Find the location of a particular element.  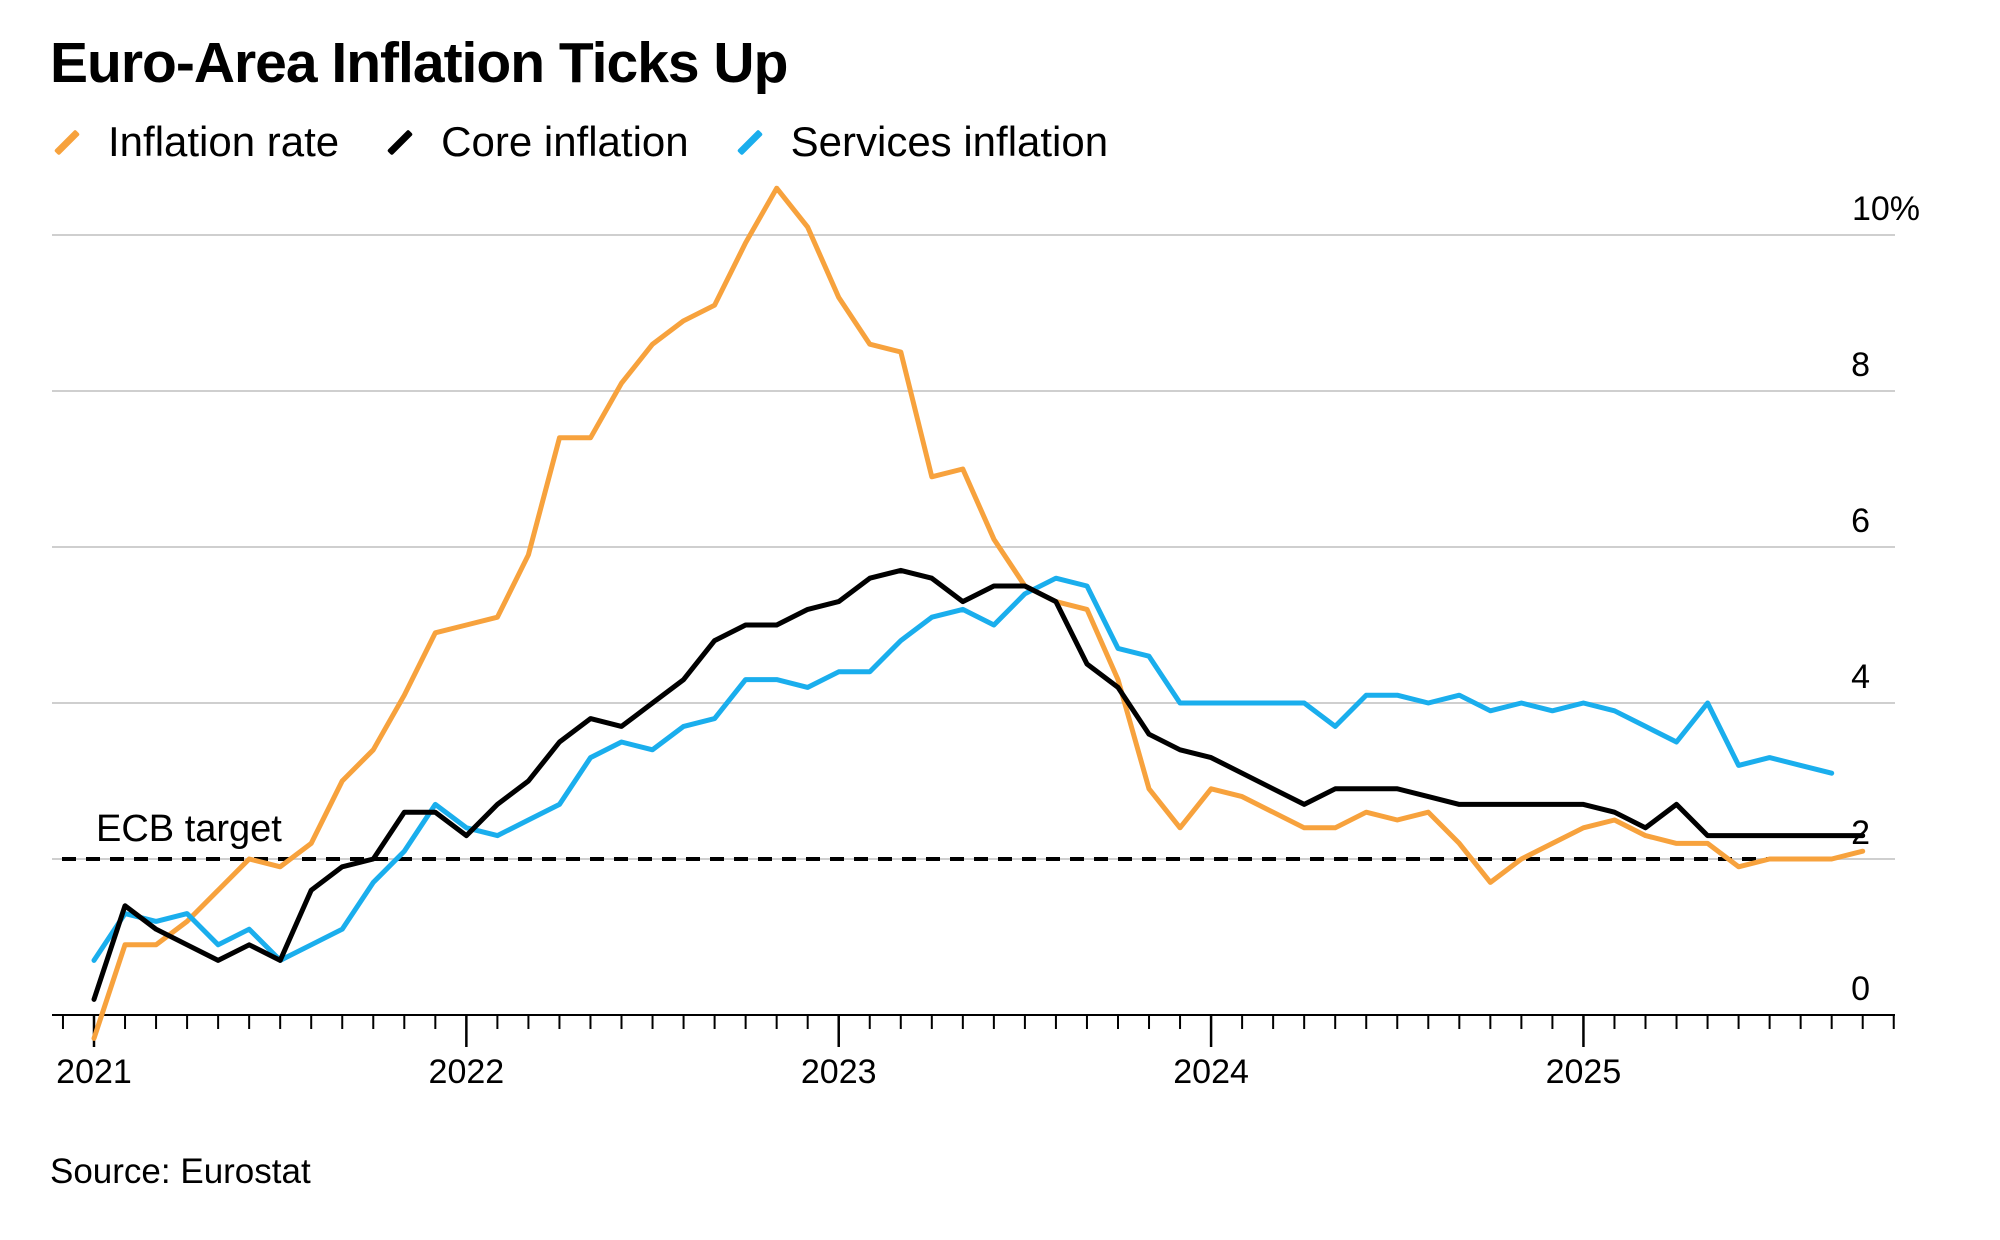

x-tick-label: 2021 is located at coordinates (94, 1072).